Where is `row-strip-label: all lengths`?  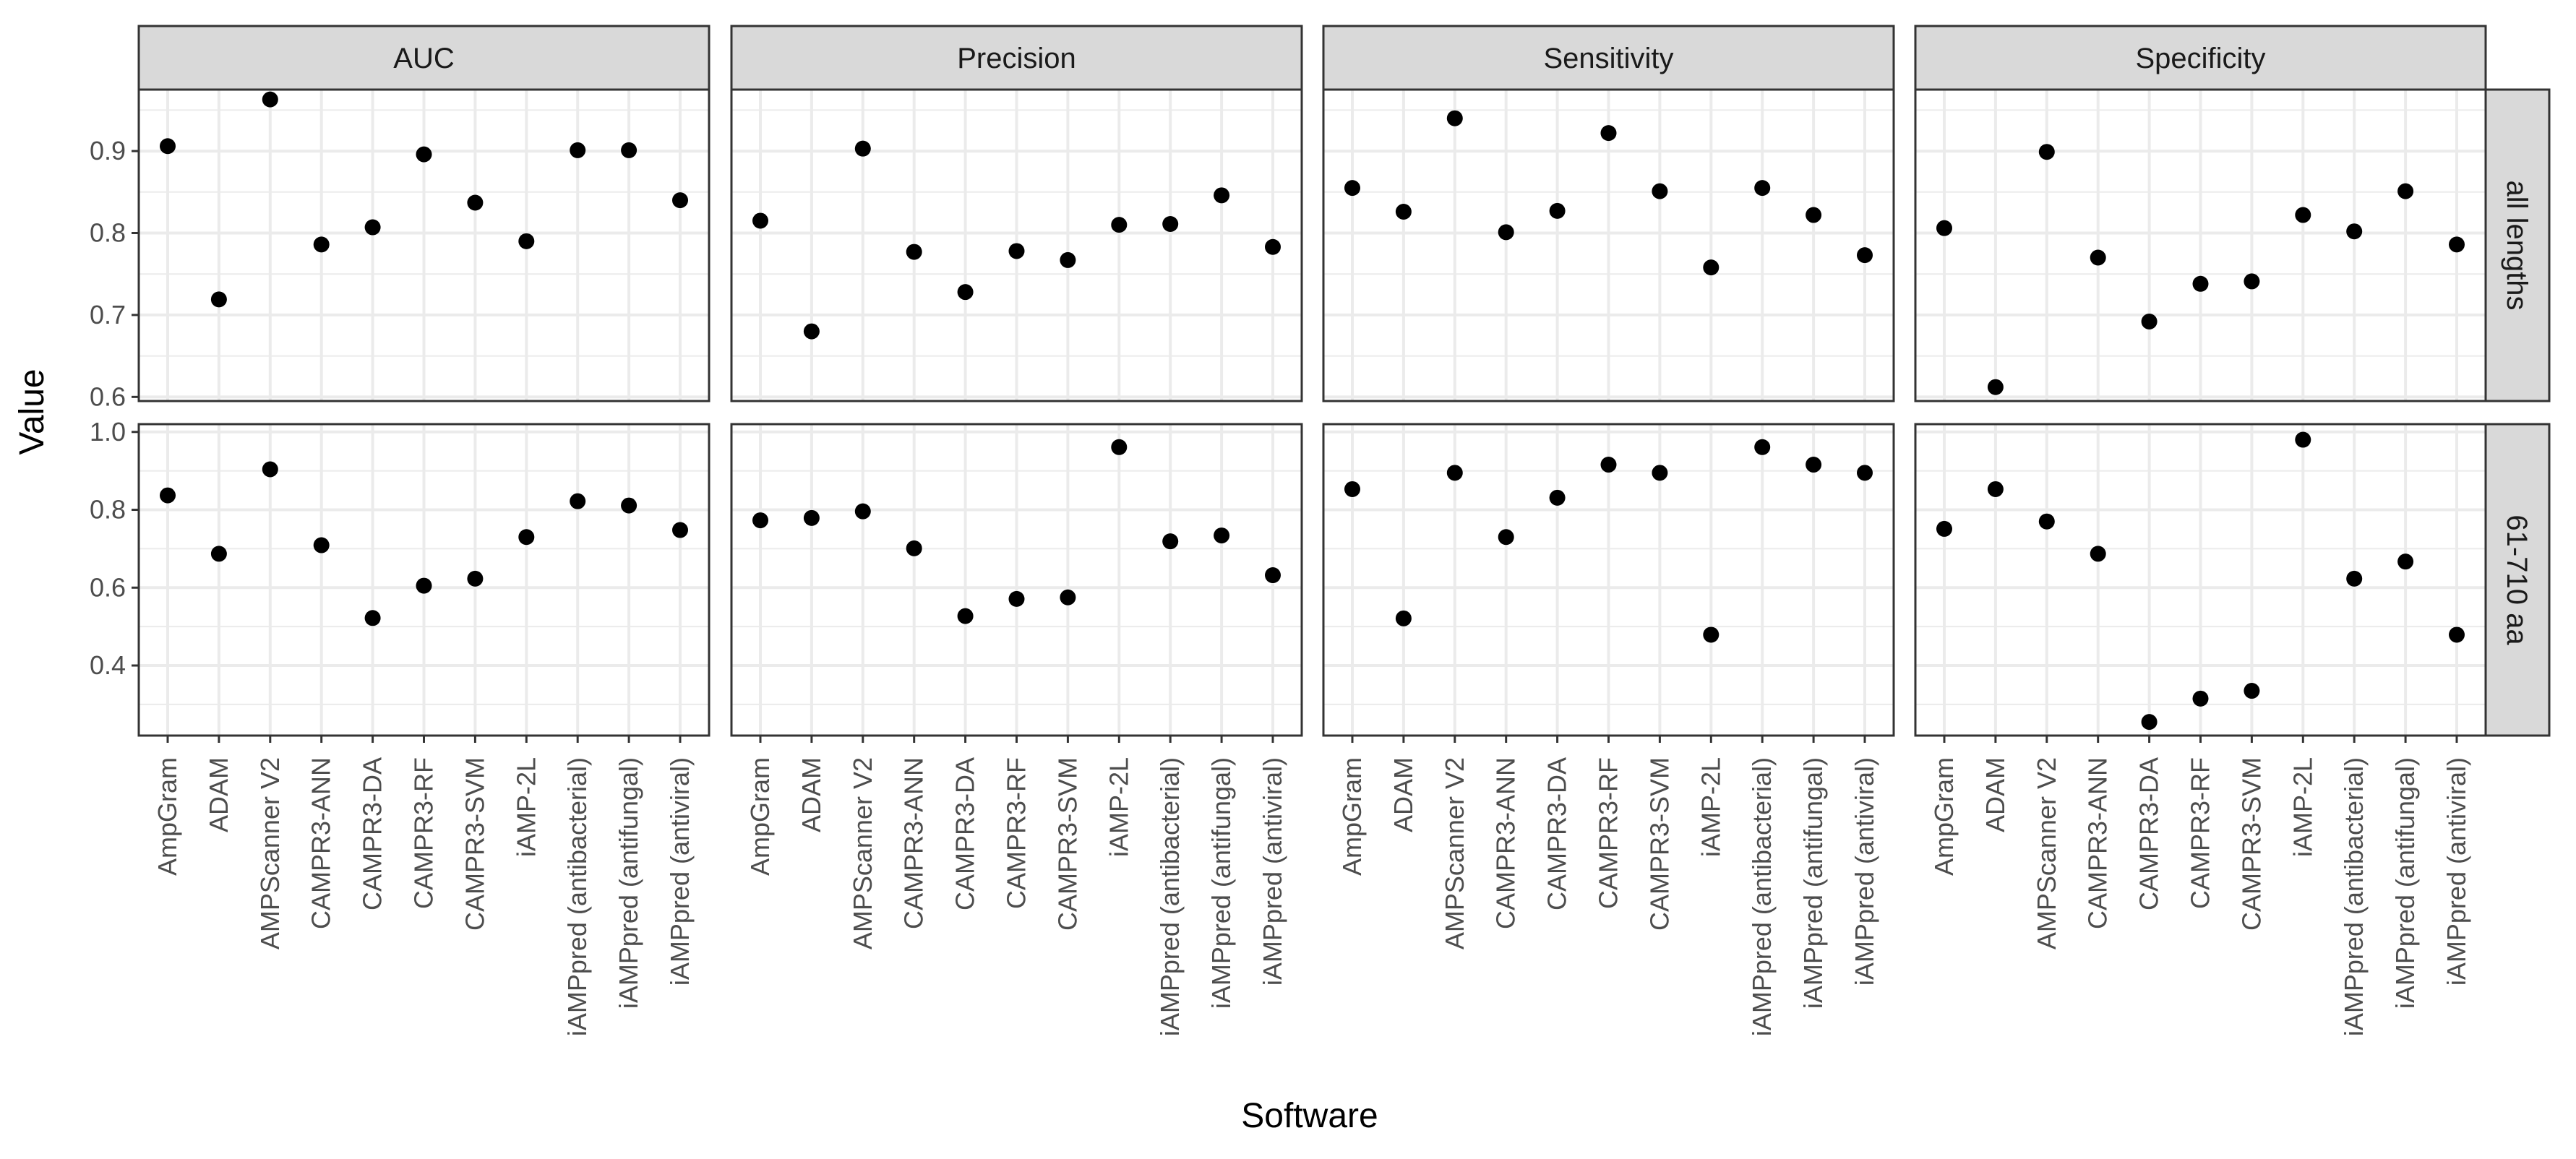 row-strip-label: all lengths is located at coordinates (2517, 245).